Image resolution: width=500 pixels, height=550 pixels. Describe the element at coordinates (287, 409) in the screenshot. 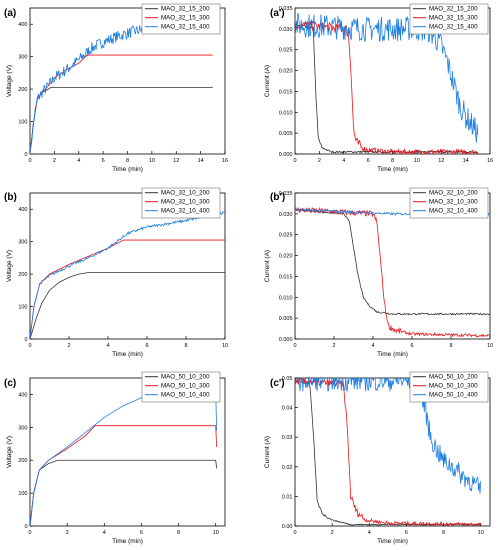

I see `y-tick-label: 0.04` at that location.